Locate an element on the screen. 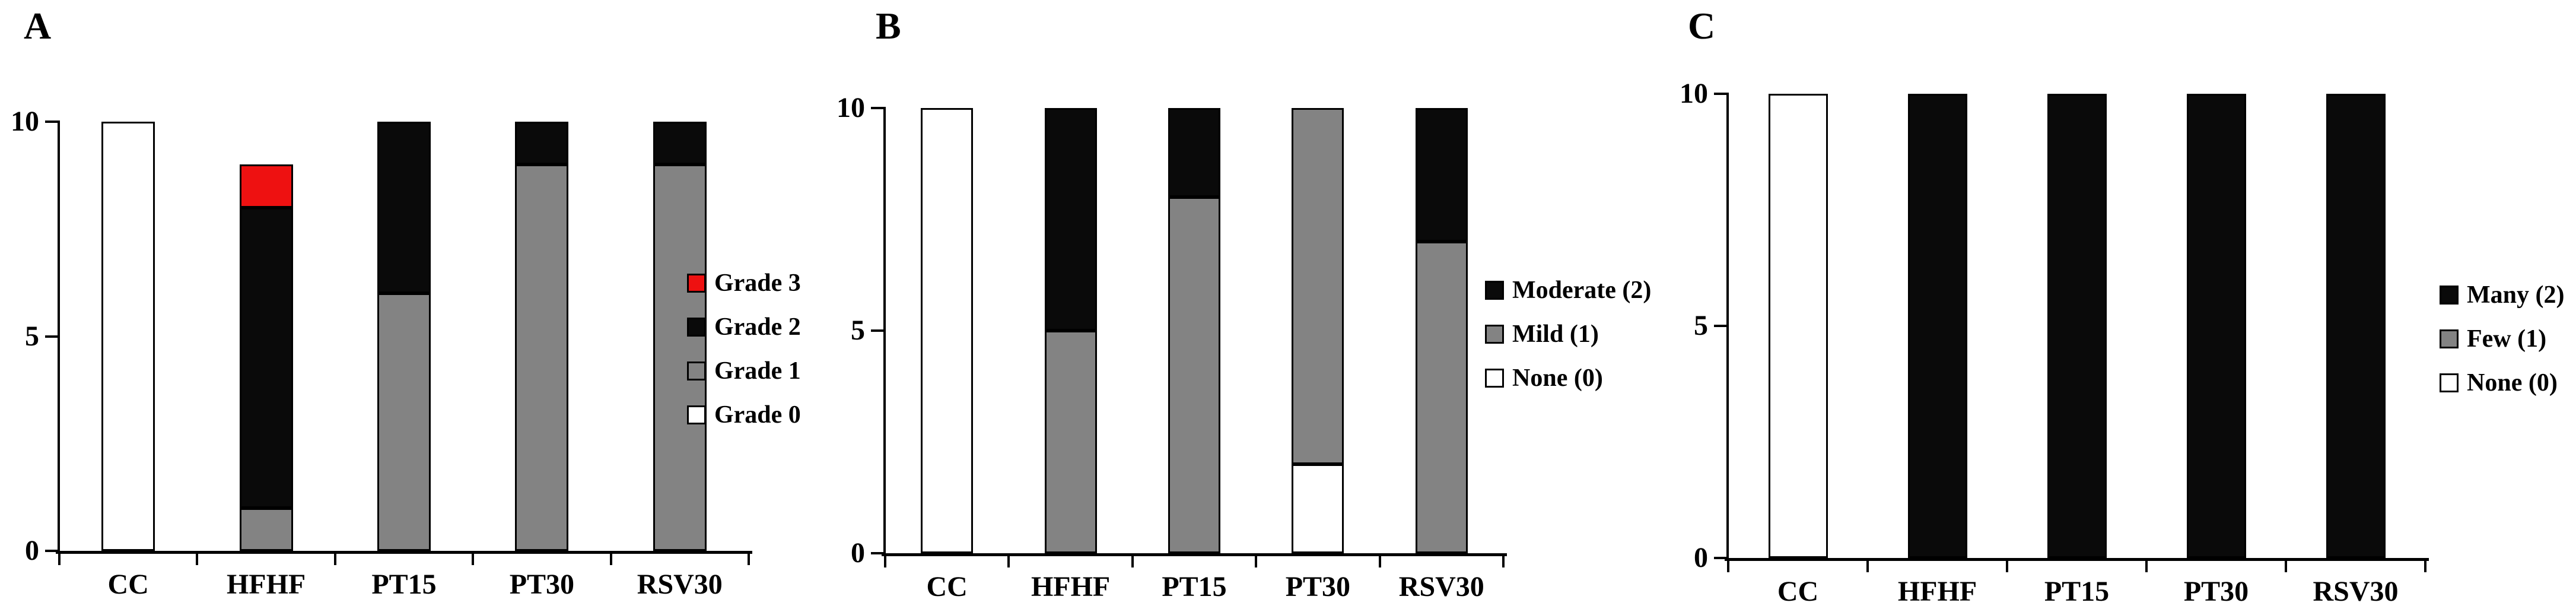 The image size is (2576, 612). panel-c-x-tick-label-pt30: PT30 is located at coordinates (2216, 591).